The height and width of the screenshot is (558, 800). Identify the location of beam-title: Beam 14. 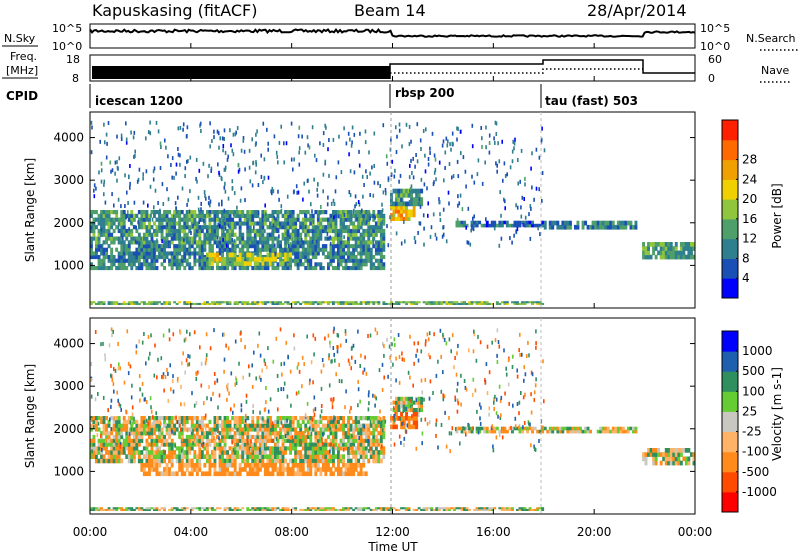
(390, 10).